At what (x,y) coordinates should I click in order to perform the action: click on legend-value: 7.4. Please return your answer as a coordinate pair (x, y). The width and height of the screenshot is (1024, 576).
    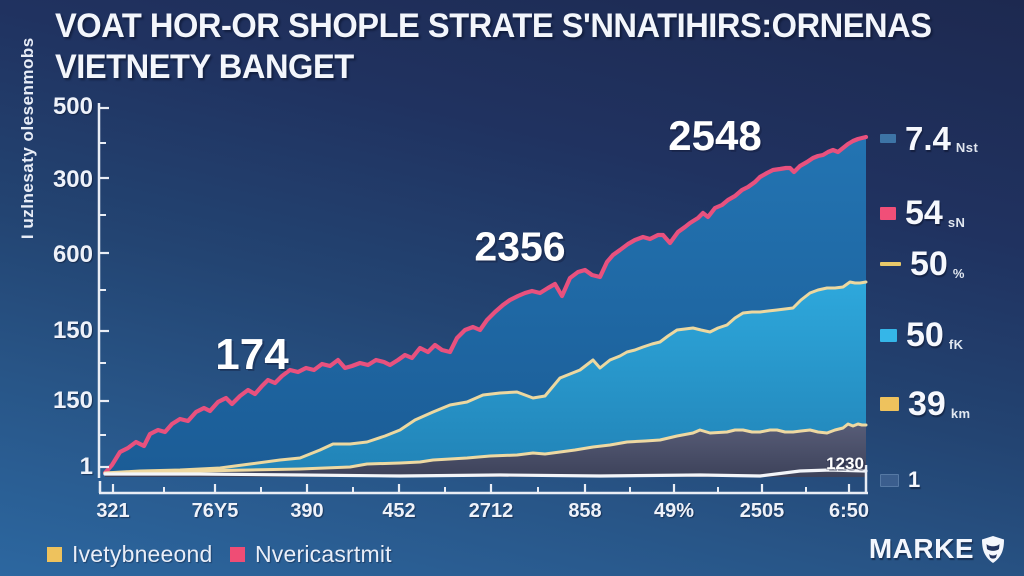
    Looking at the image, I should click on (928, 138).